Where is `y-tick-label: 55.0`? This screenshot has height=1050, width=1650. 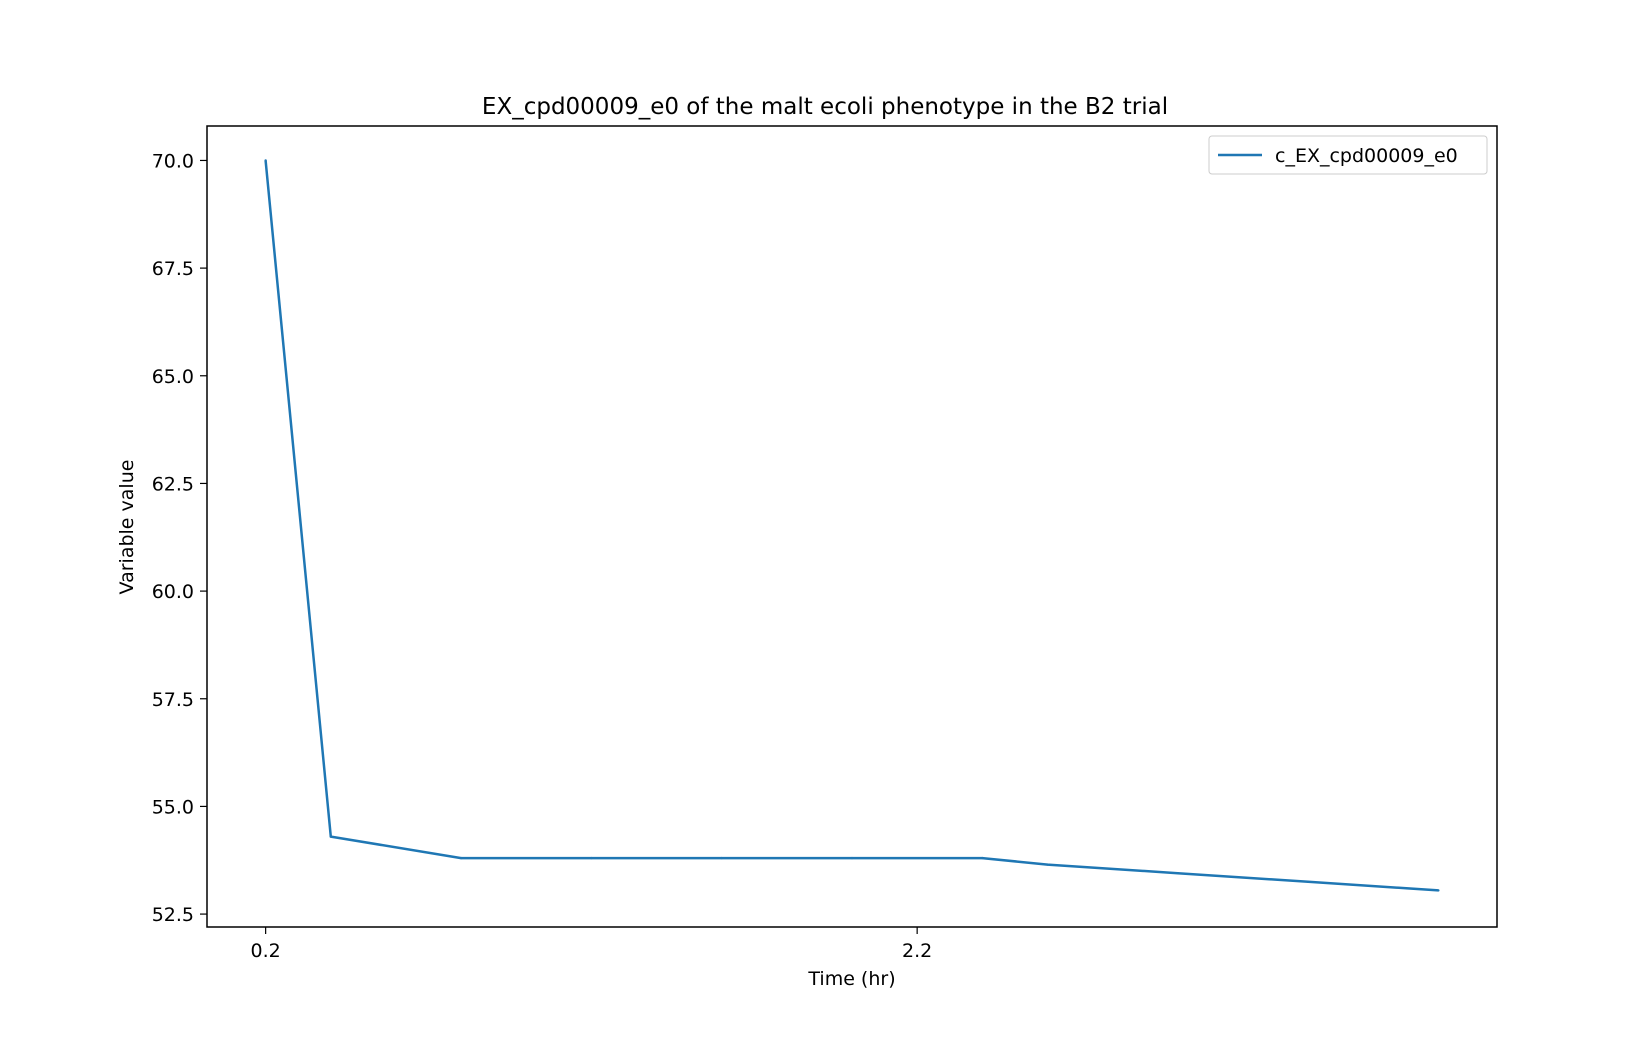
y-tick-label: 55.0 is located at coordinates (173, 807).